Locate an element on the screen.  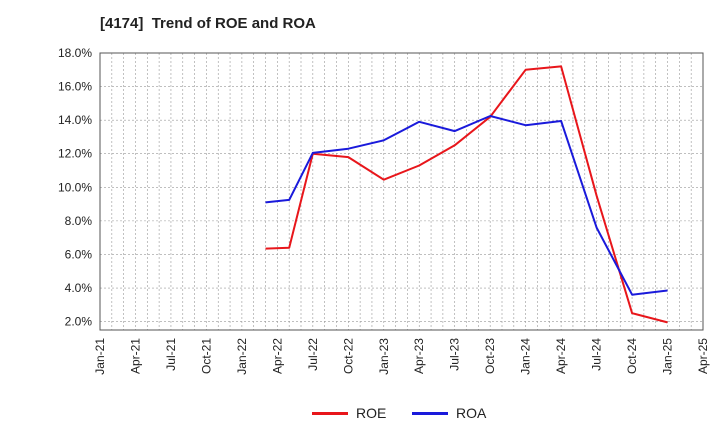
y-tick-label: 6.0% is located at coordinates (79, 254).